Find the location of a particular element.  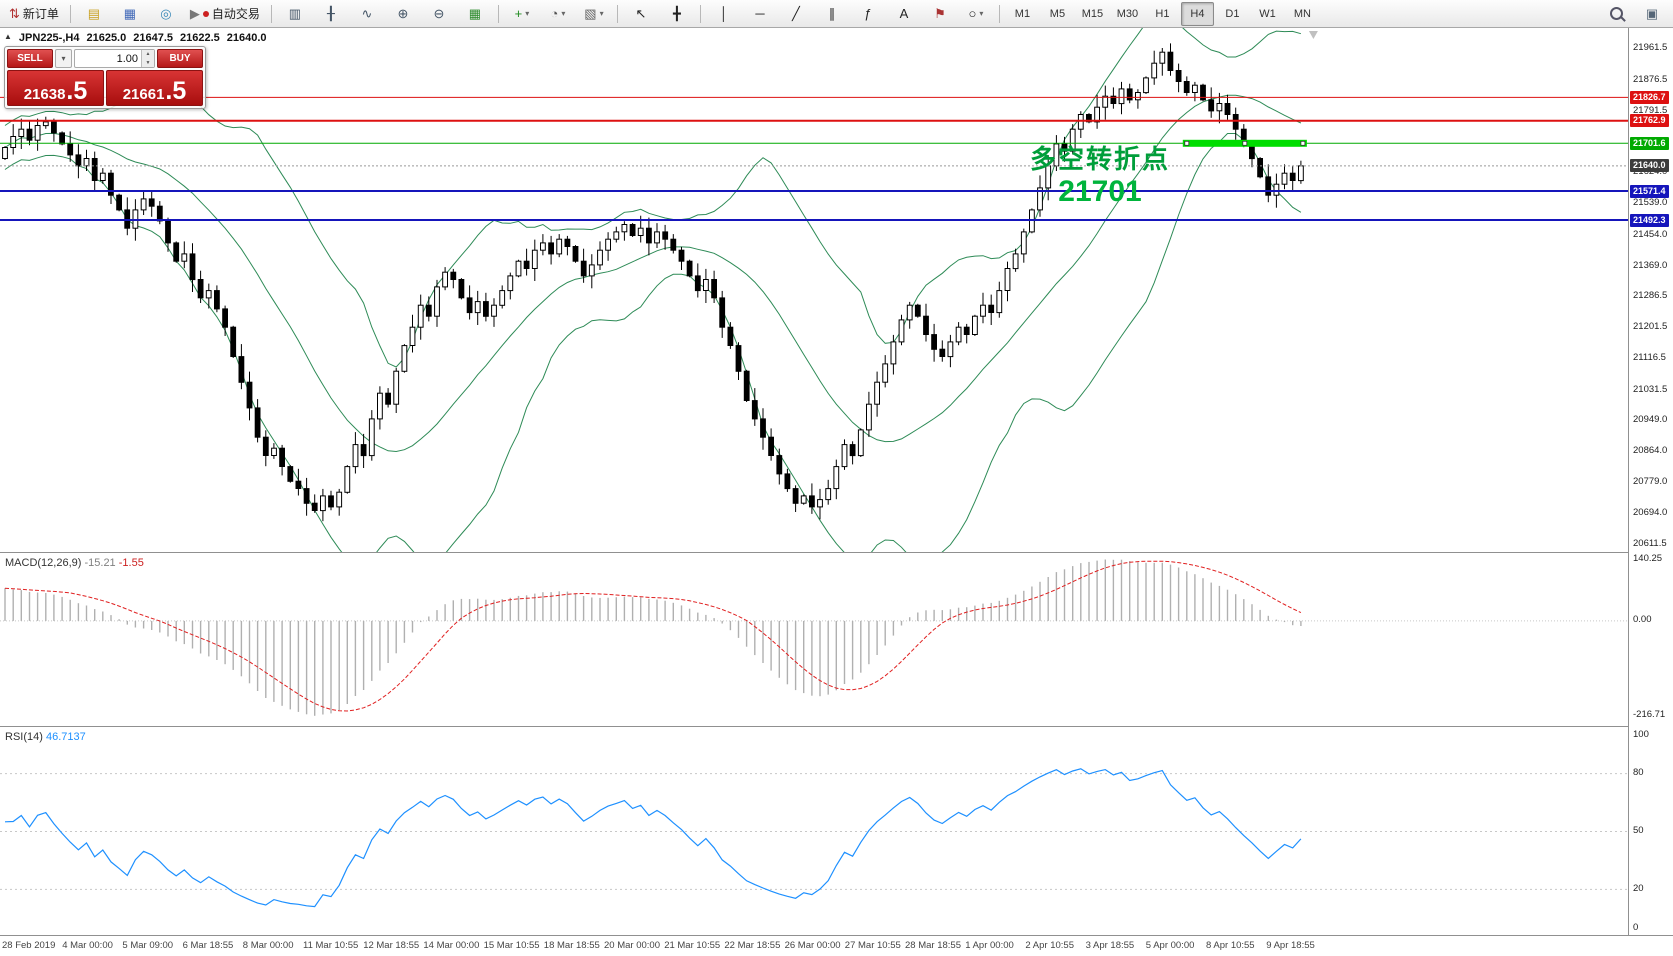

ohlc-close: 21640.0 is located at coordinates (246, 38).